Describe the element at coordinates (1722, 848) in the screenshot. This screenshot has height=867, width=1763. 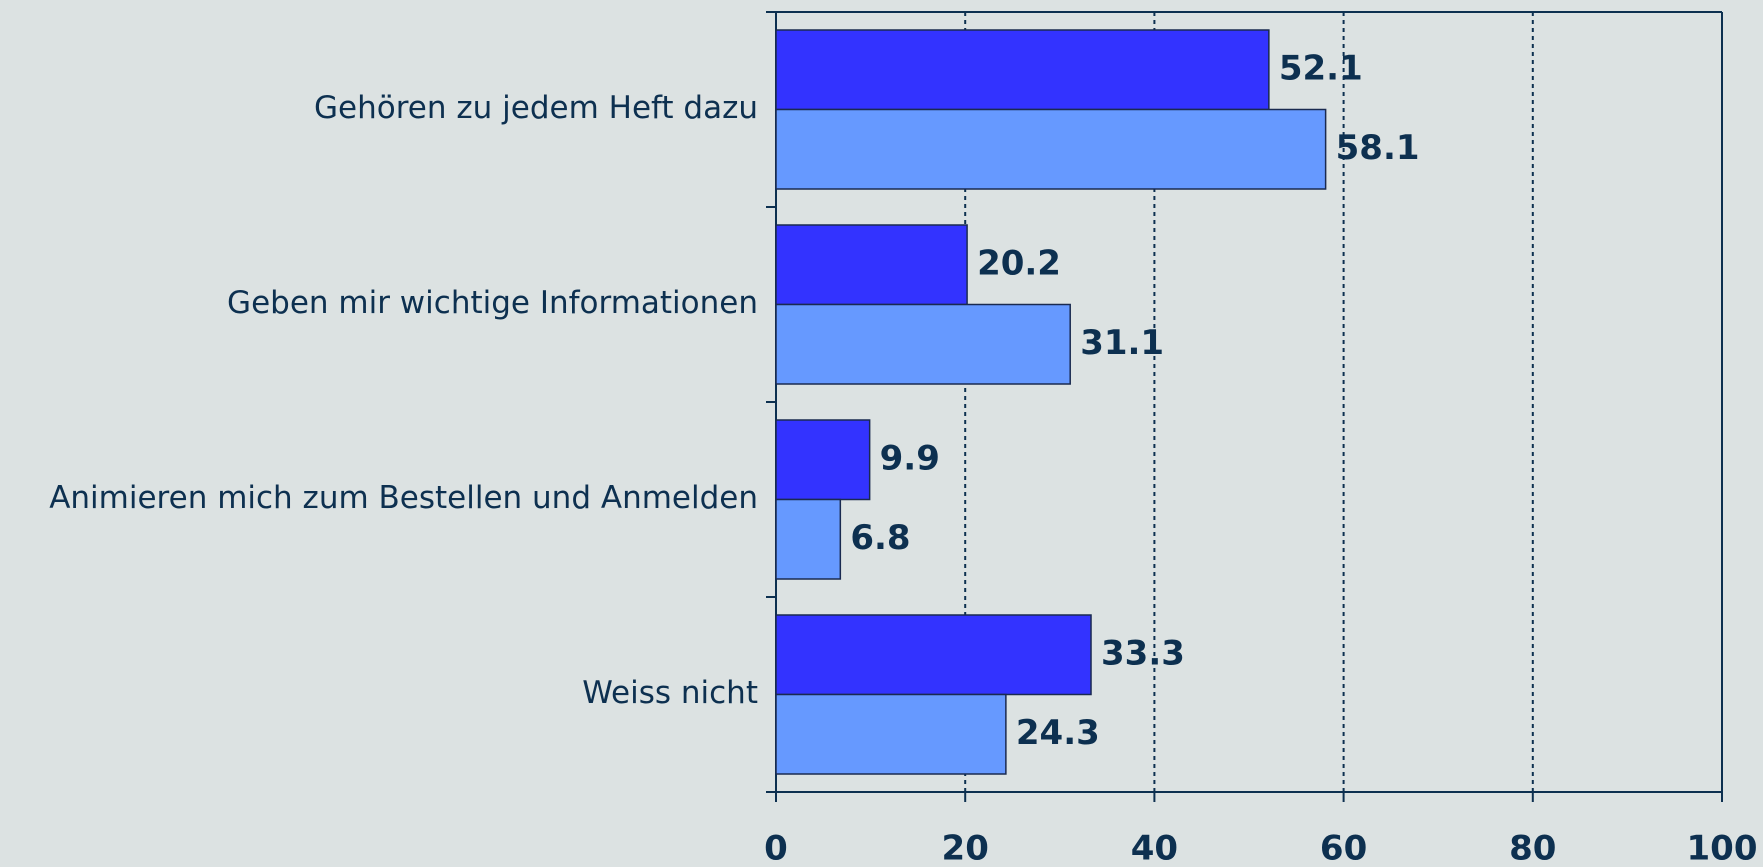
I see `x-tick-label: 100` at that location.